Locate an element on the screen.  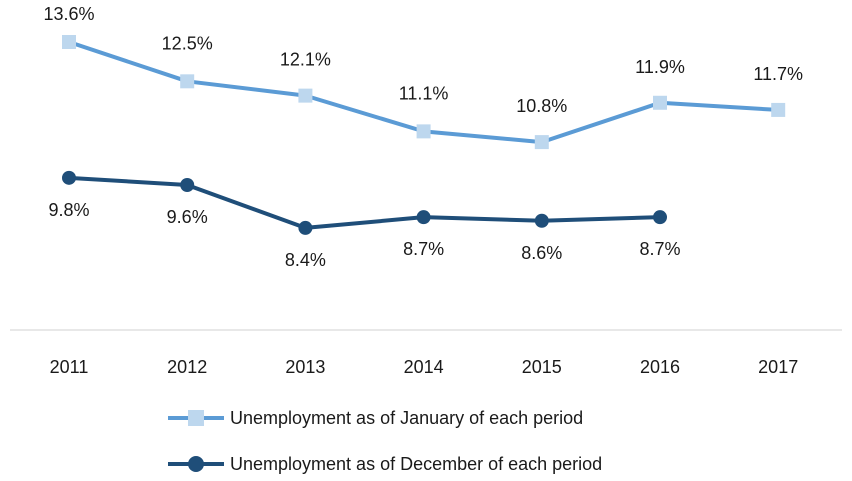
data-label-december-2012: 9.6% is located at coordinates (187, 217).